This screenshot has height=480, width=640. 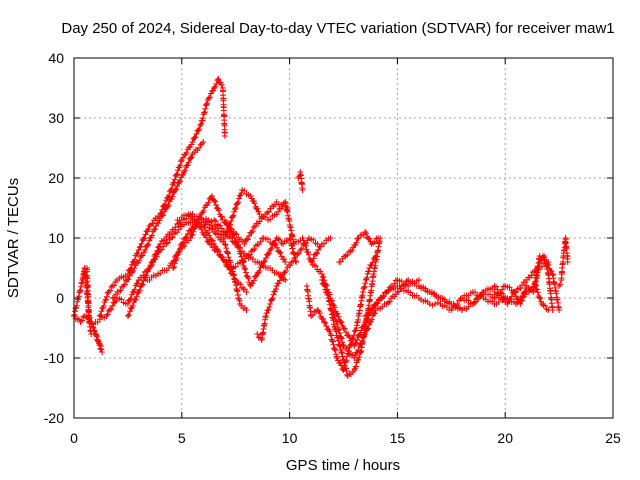 What do you see at coordinates (74, 438) in the screenshot?
I see `x-tick-label: 0` at bounding box center [74, 438].